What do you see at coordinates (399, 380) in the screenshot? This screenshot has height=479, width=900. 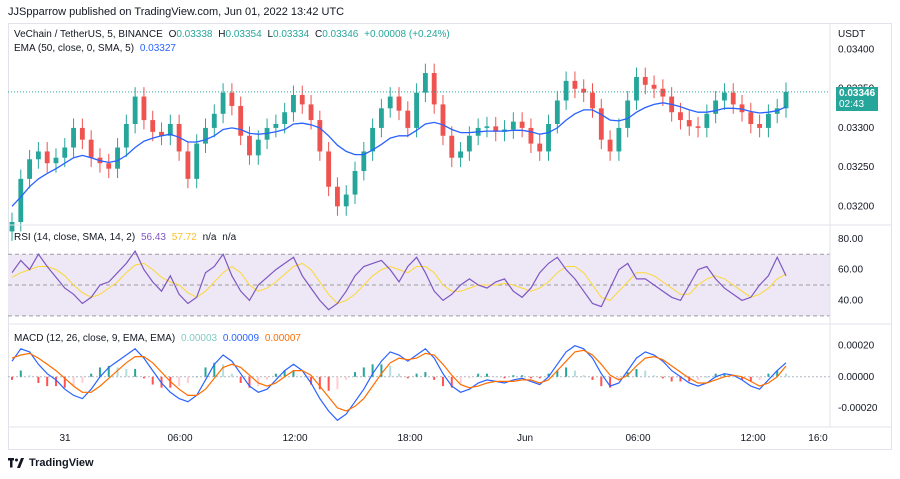 I see `signal-line` at bounding box center [399, 380].